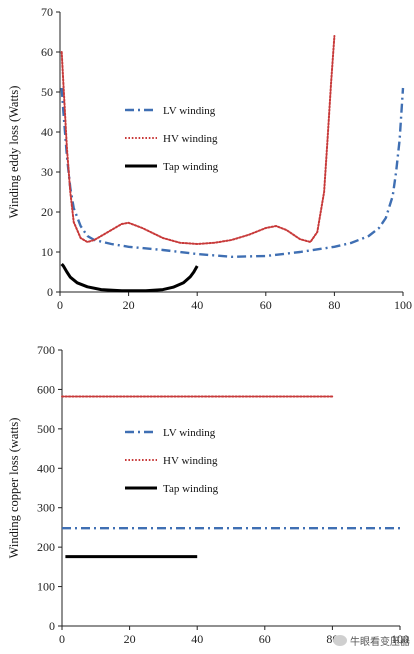 This screenshot has width=414, height=654. I want to click on y-tick-label: 300, so click(46, 508).